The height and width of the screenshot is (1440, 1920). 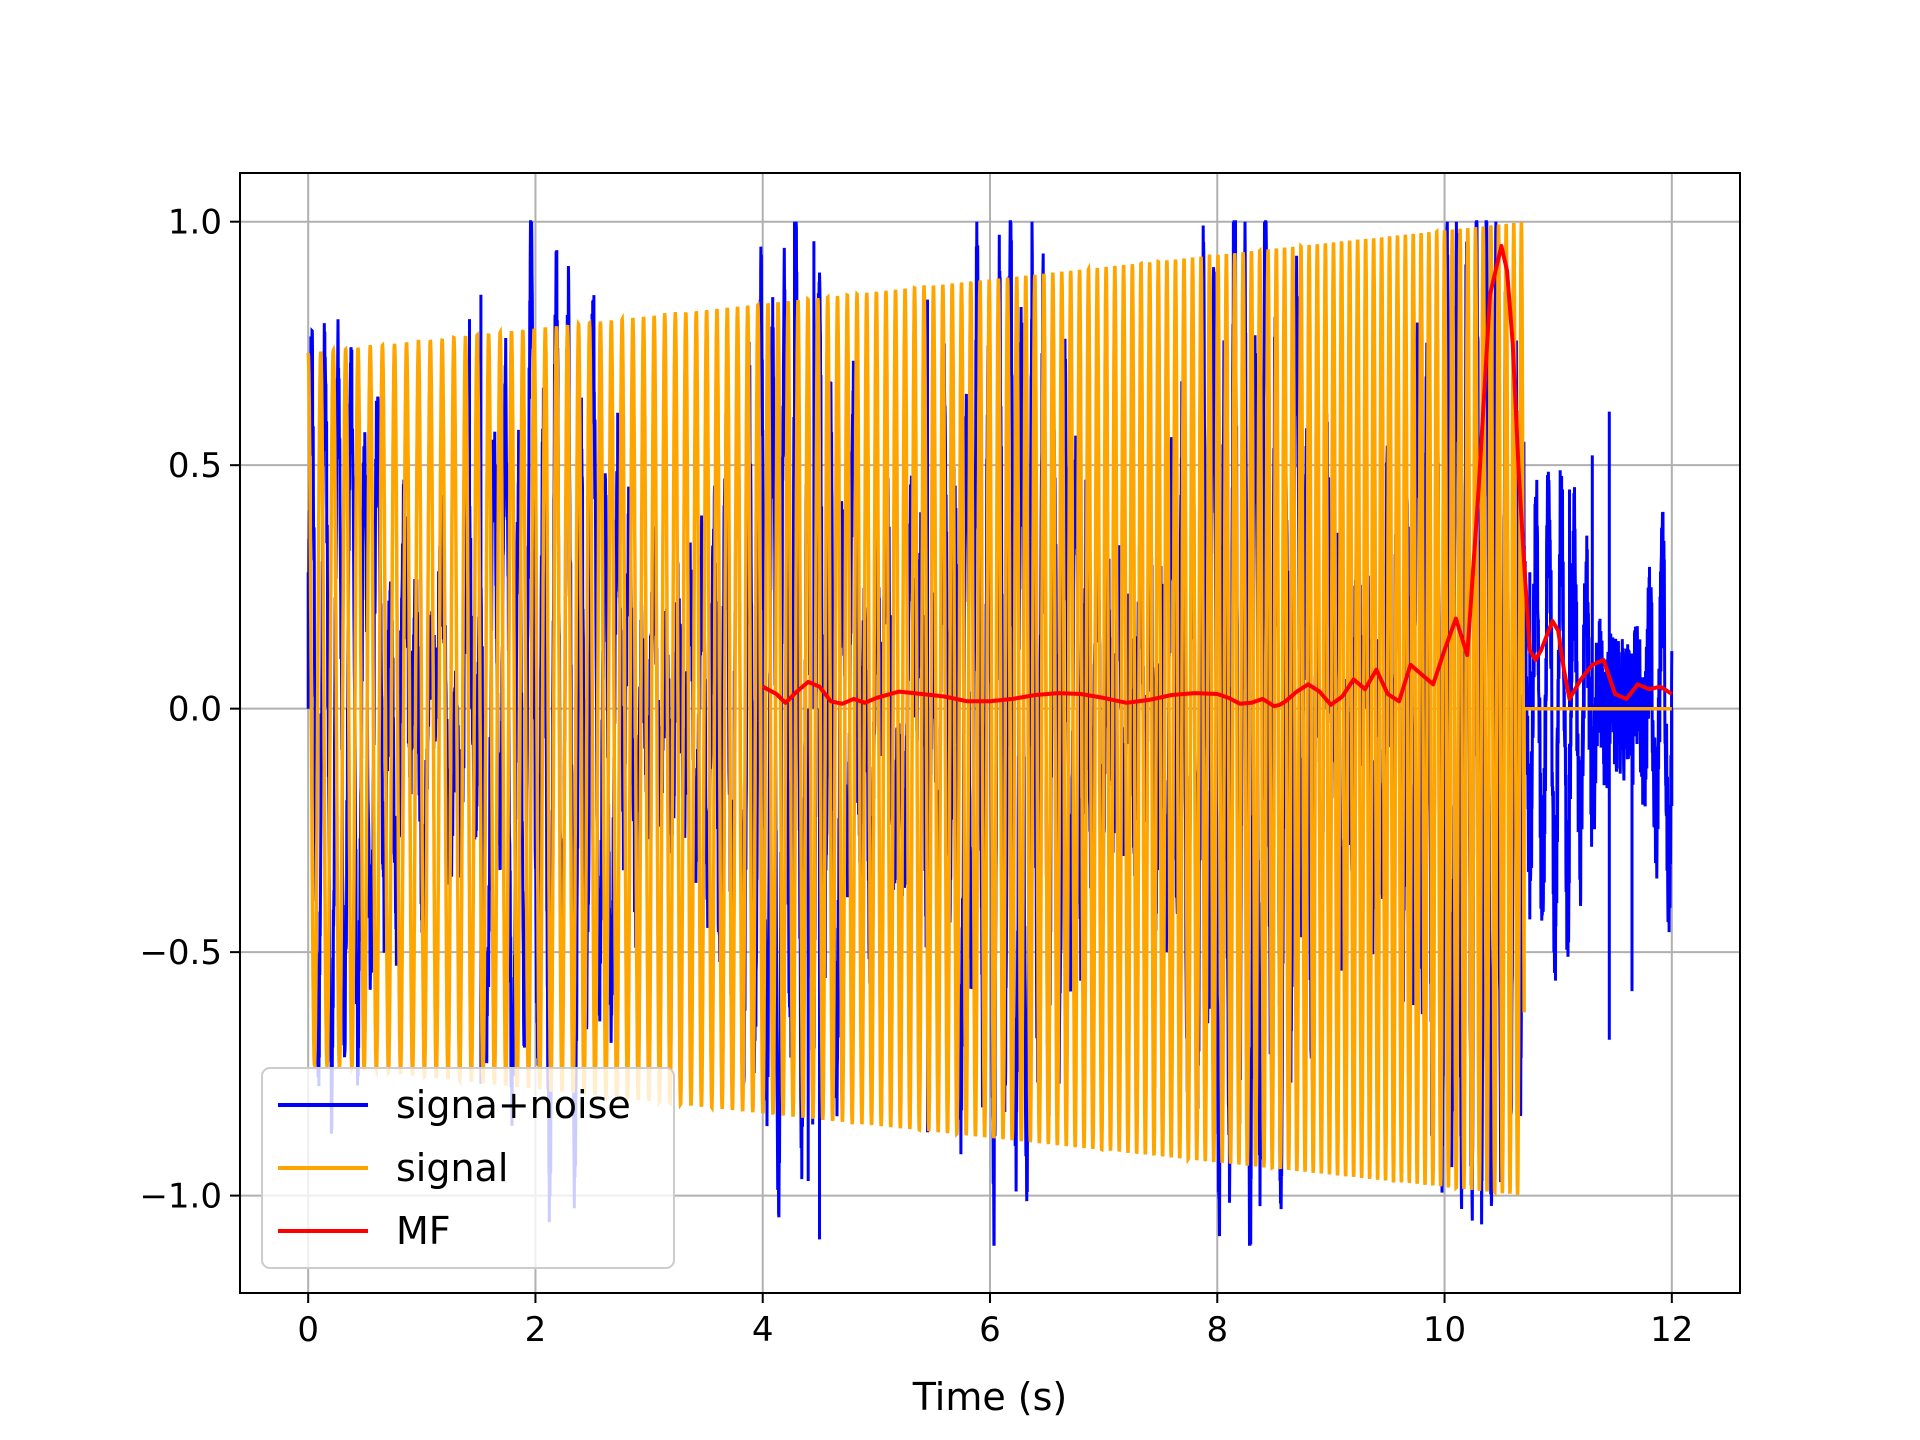 I want to click on y-tick-label: 0.0, so click(x=195, y=710).